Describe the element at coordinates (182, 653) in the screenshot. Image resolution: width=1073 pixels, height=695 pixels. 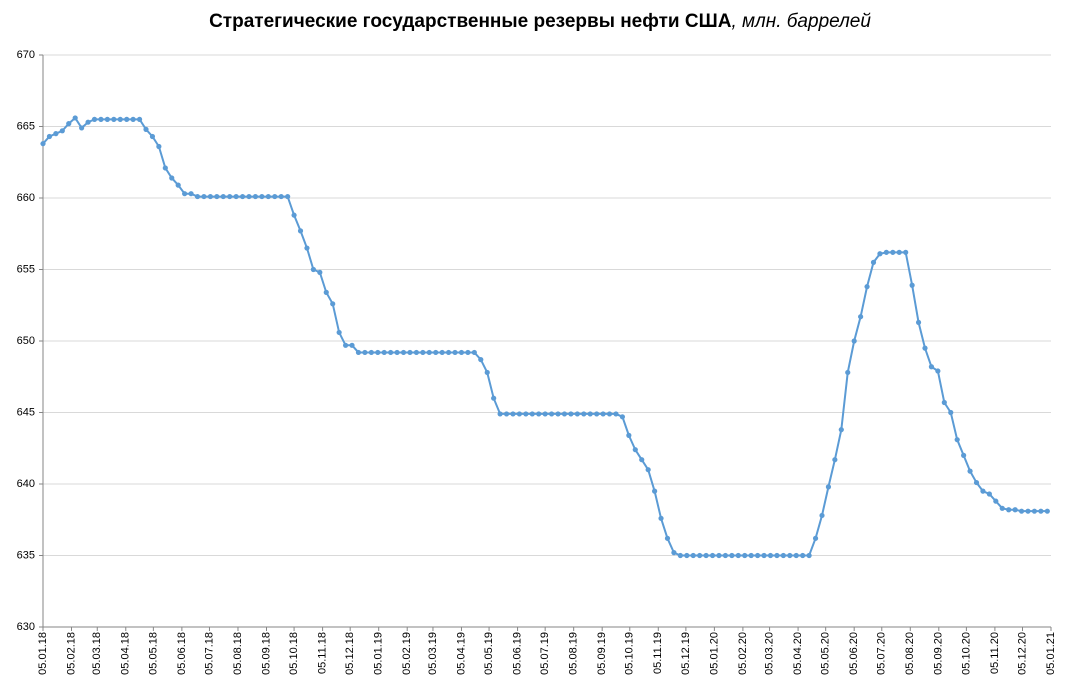
I see `x-tick-label: 05.06.18` at that location.